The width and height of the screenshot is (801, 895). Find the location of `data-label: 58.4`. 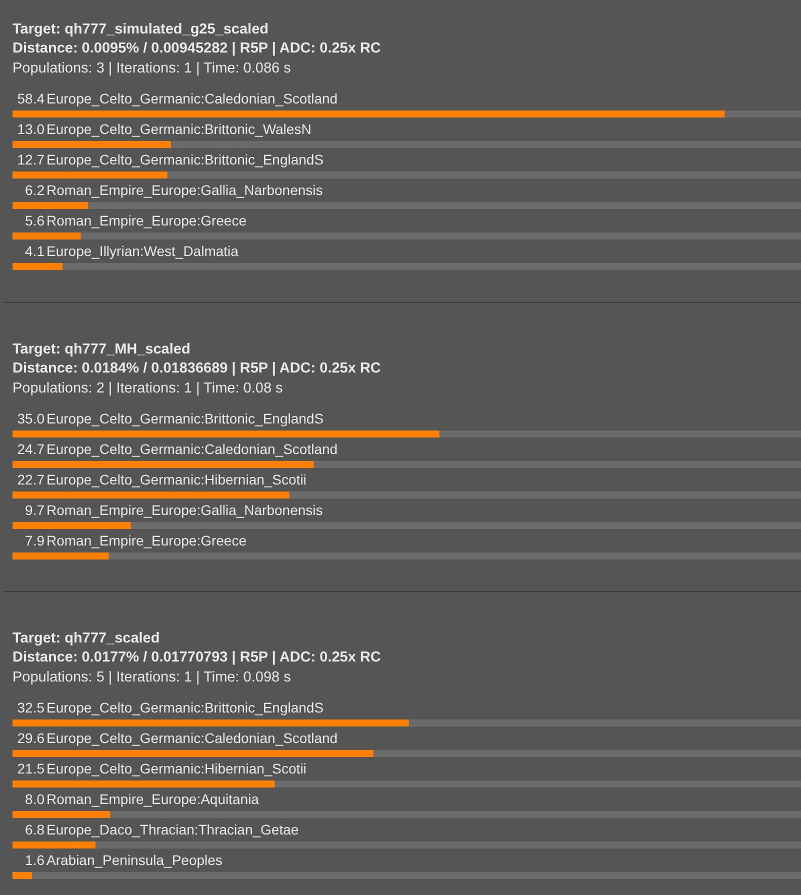

data-label: 58.4 is located at coordinates (31, 98).